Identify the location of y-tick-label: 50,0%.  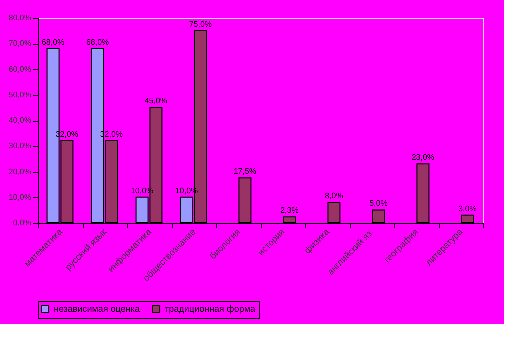
(20, 95).